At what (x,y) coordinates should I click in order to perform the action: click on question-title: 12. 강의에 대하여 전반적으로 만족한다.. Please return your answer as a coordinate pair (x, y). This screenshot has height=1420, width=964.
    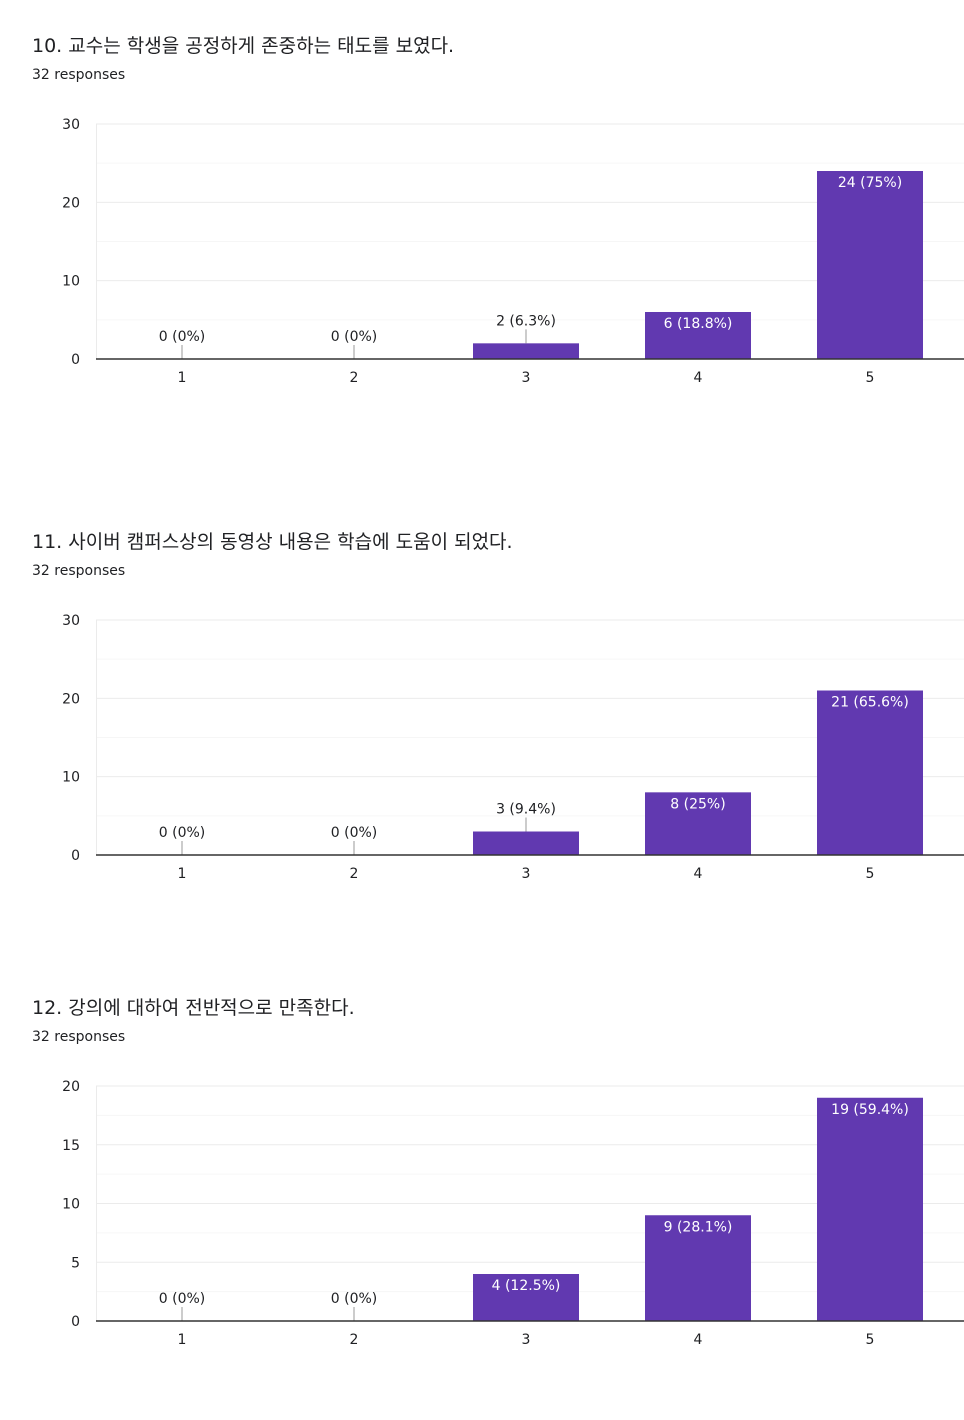
    Looking at the image, I should click on (193, 1008).